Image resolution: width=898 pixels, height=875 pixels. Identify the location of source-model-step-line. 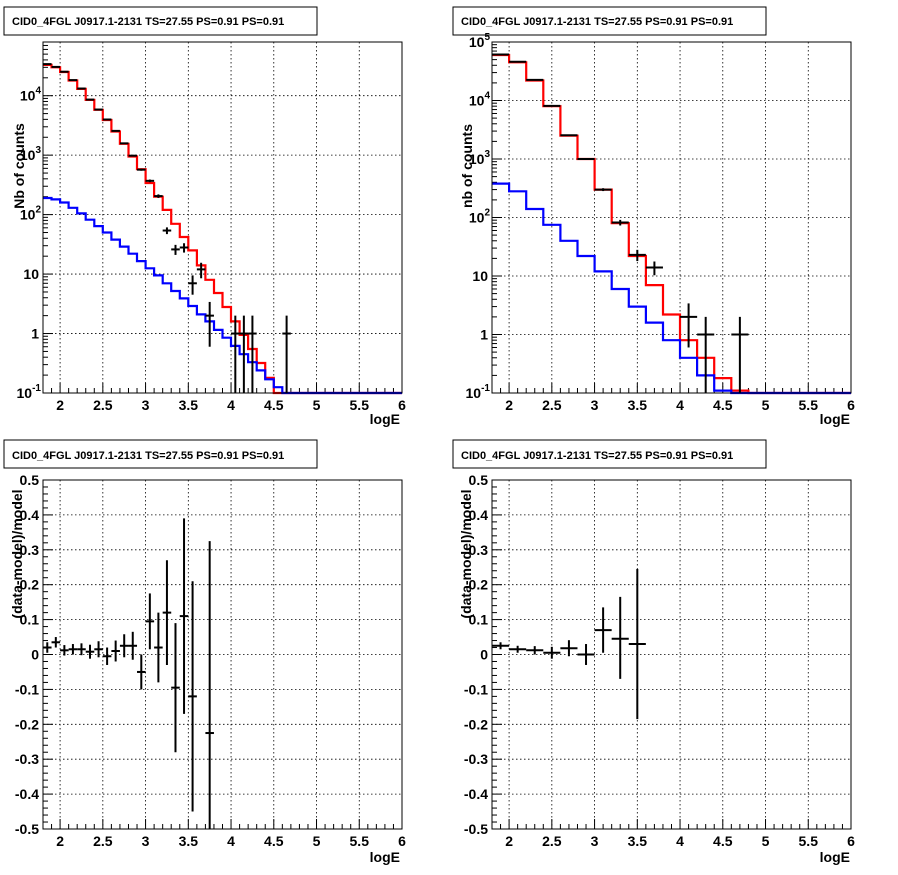
(671, 288).